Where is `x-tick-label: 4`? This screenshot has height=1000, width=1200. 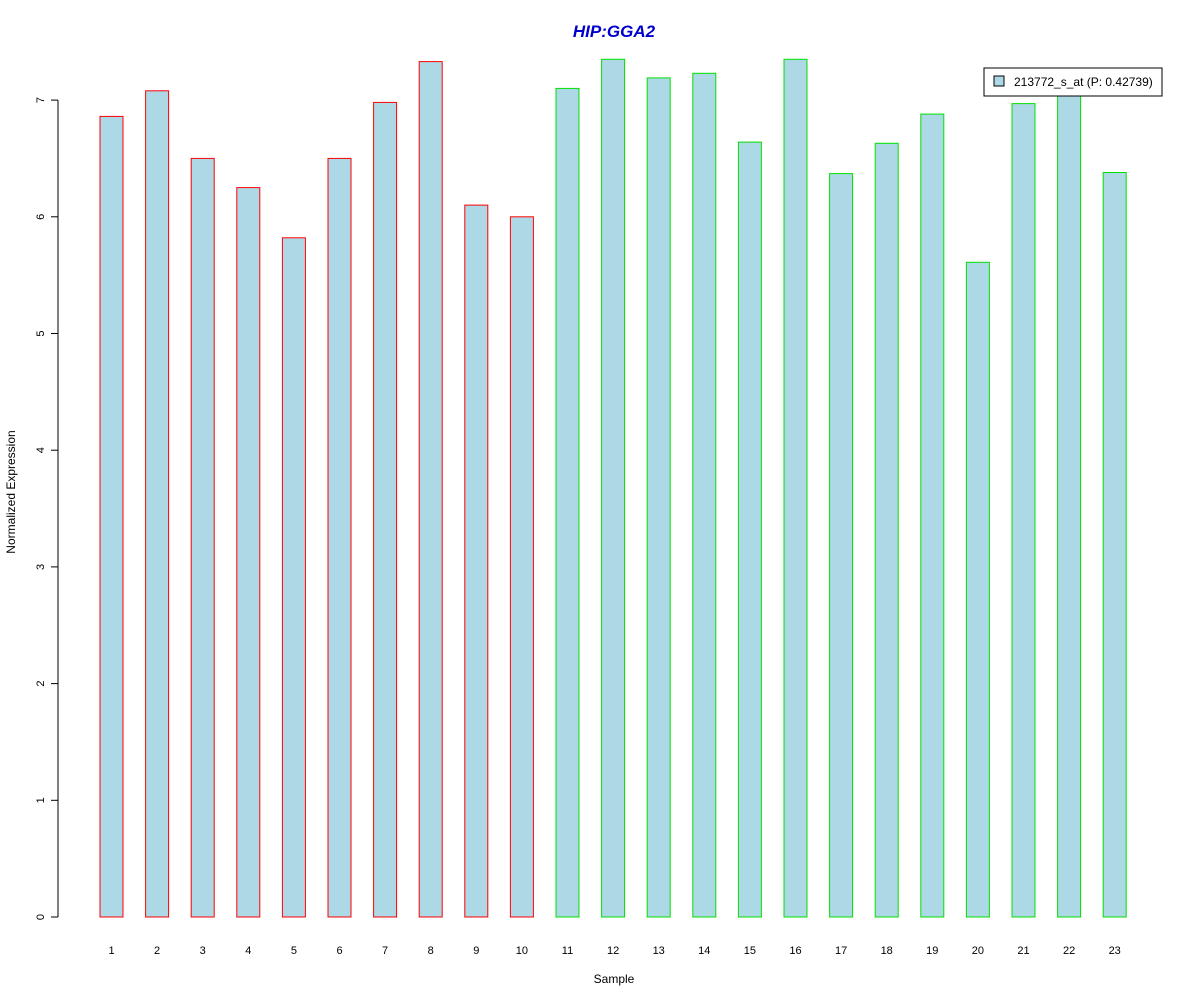 x-tick-label: 4 is located at coordinates (248, 951).